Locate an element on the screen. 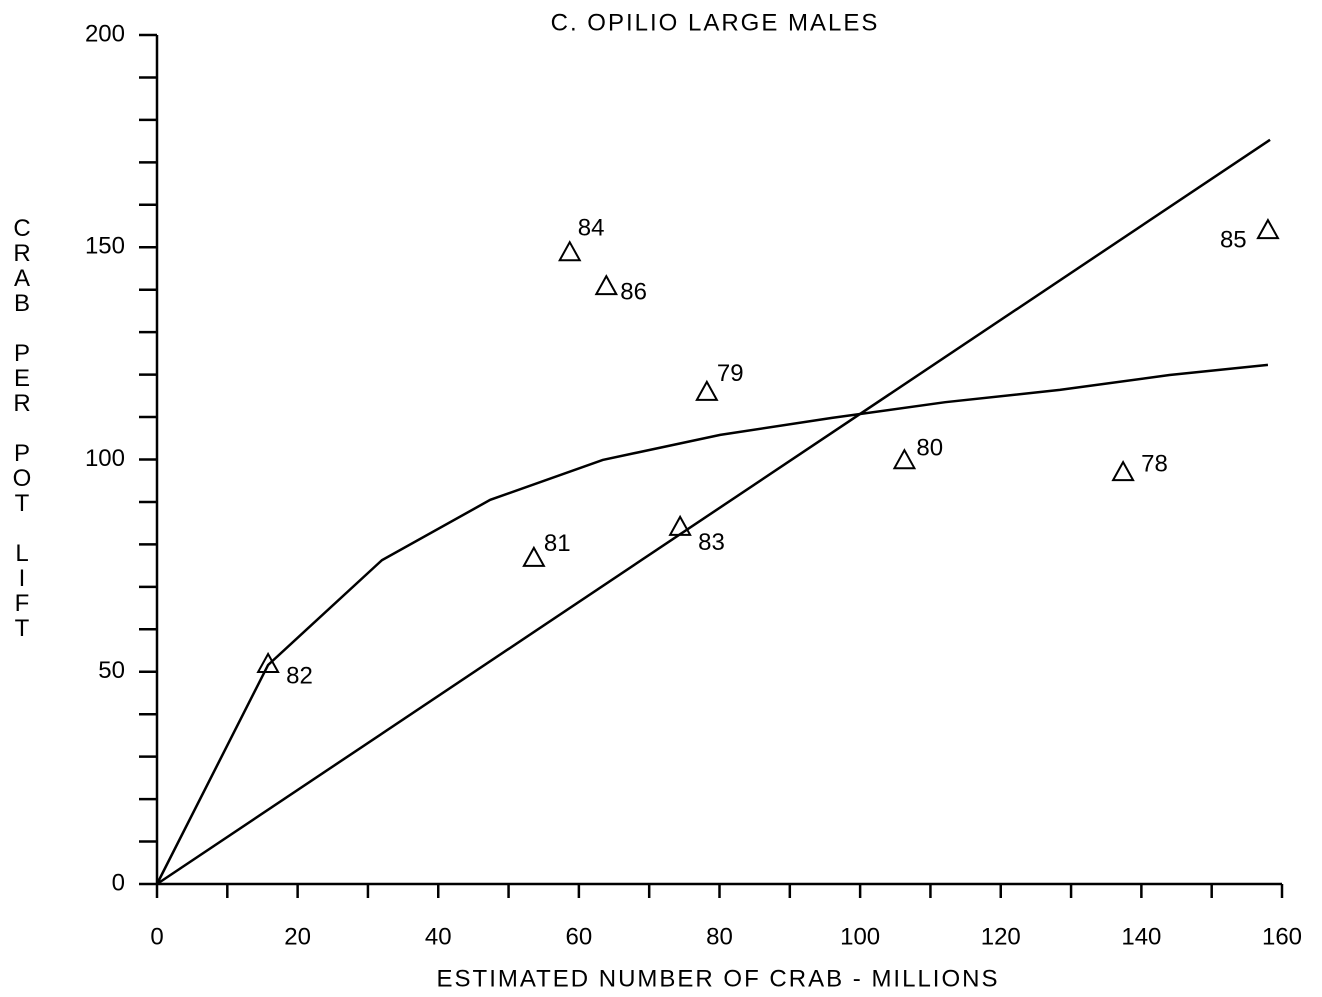 This screenshot has width=1322, height=997. y-tick-label: 50 is located at coordinates (111, 670).